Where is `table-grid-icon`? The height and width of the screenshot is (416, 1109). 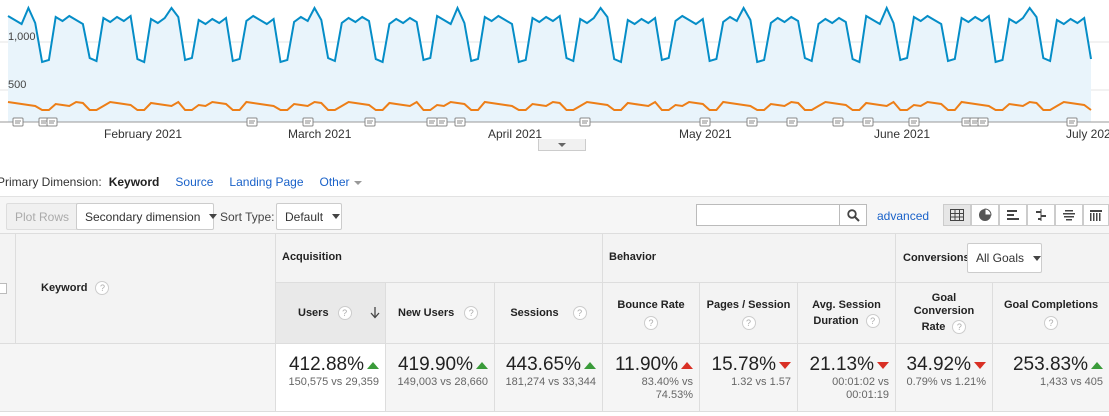 table-grid-icon is located at coordinates (957, 215).